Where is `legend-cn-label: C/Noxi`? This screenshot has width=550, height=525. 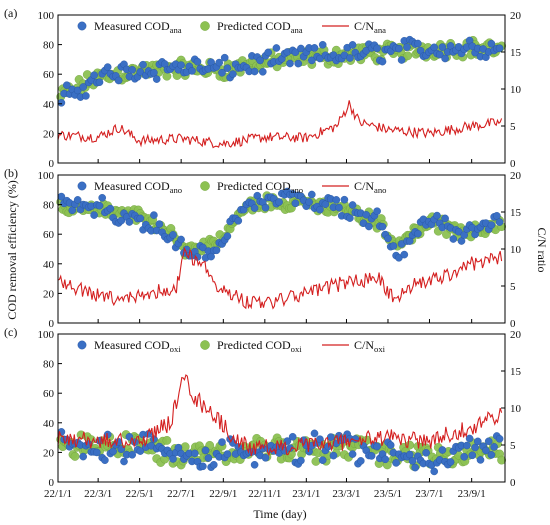 legend-cn-label: C/Noxi is located at coordinates (370, 346).